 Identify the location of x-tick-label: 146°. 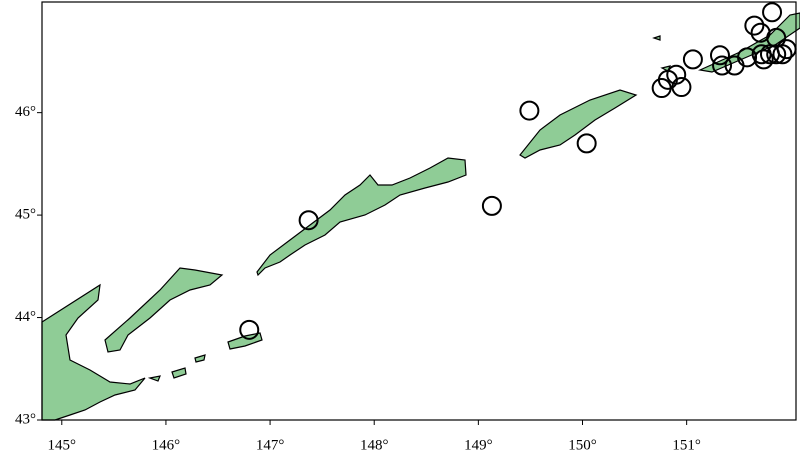
(166, 445).